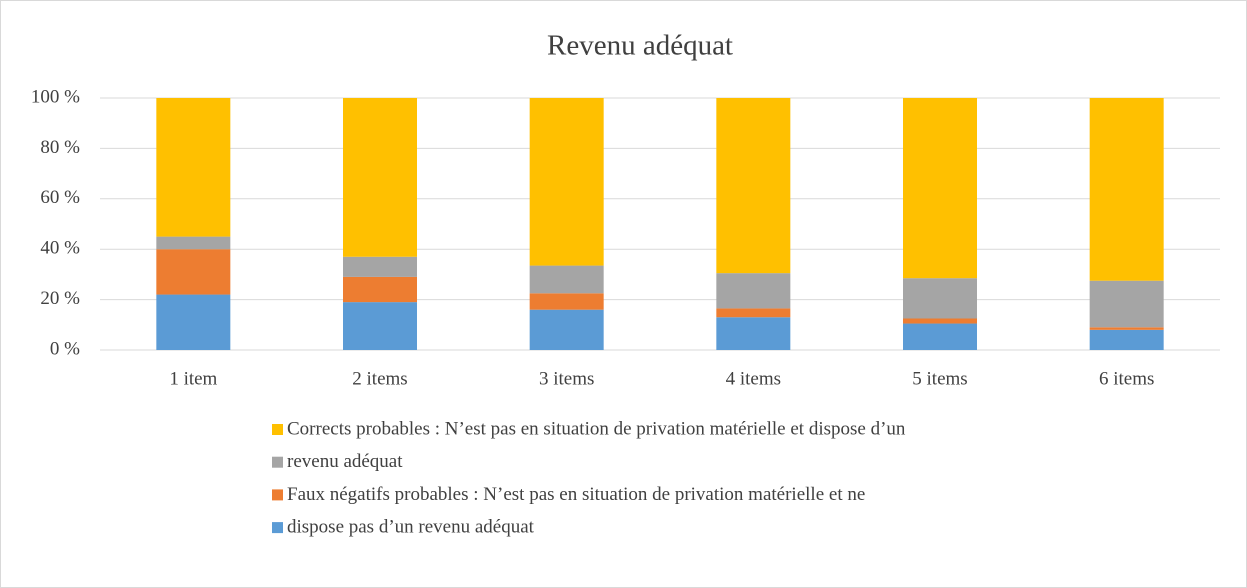 This screenshot has height=588, width=1247. Describe the element at coordinates (753, 378) in the screenshot. I see `x-tick-label: 4 items` at that location.